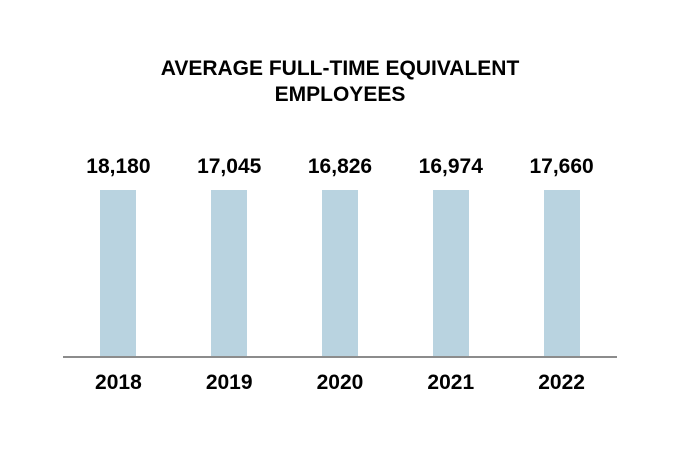 The width and height of the screenshot is (680, 460). What do you see at coordinates (339, 273) in the screenshot?
I see `bar-2020` at bounding box center [339, 273].